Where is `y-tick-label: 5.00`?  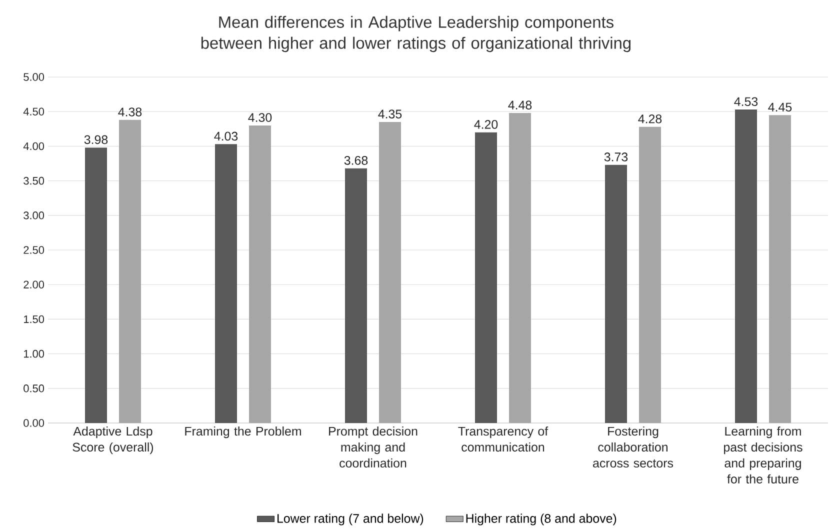 y-tick-label: 5.00 is located at coordinates (34, 77).